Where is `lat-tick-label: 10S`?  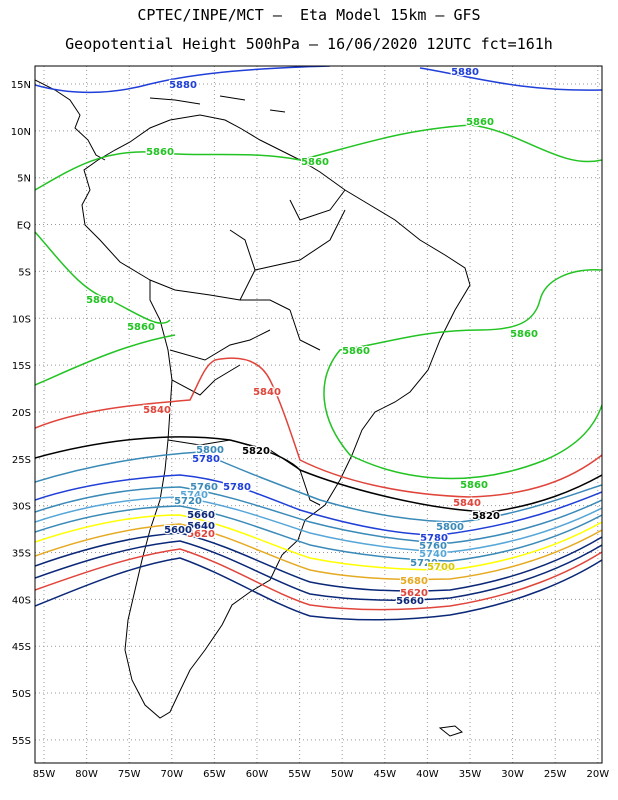 lat-tick-label: 10S is located at coordinates (21, 319).